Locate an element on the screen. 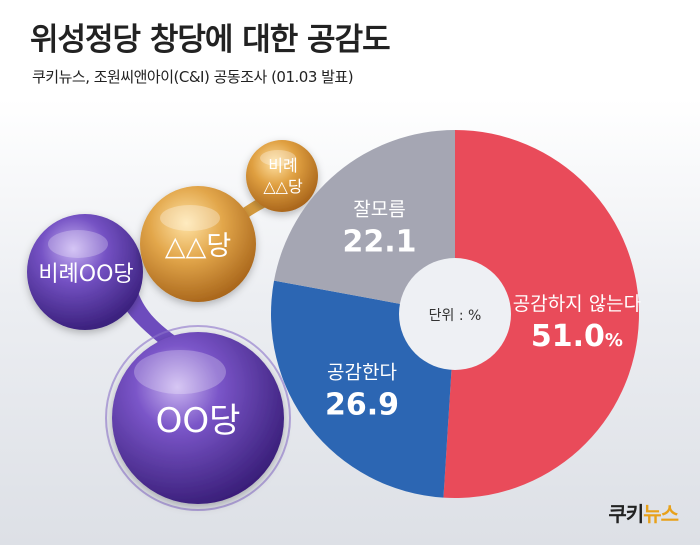 This screenshot has width=700, height=545. bubble-proportional-tt-line2: △△당 is located at coordinates (283, 186).